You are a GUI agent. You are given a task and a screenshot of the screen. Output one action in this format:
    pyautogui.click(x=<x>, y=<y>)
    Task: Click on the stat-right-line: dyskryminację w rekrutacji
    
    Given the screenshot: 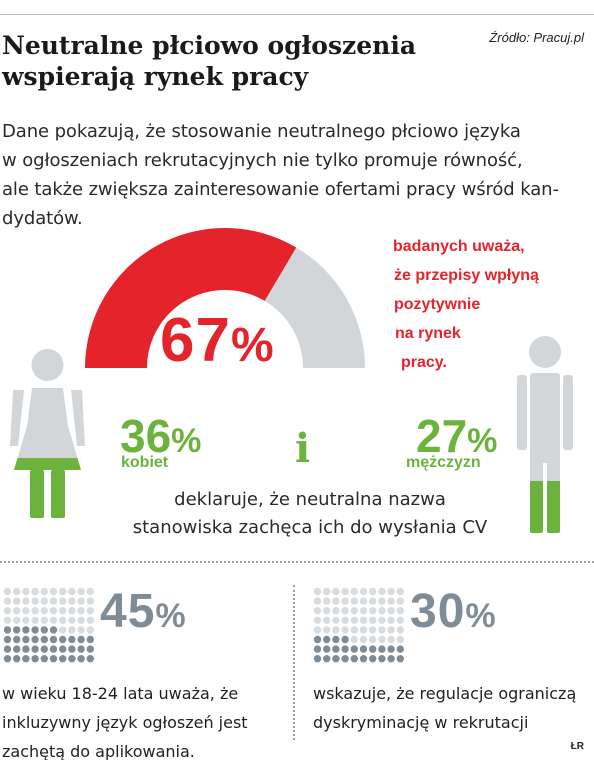 What is the action you would take?
    pyautogui.click(x=421, y=722)
    